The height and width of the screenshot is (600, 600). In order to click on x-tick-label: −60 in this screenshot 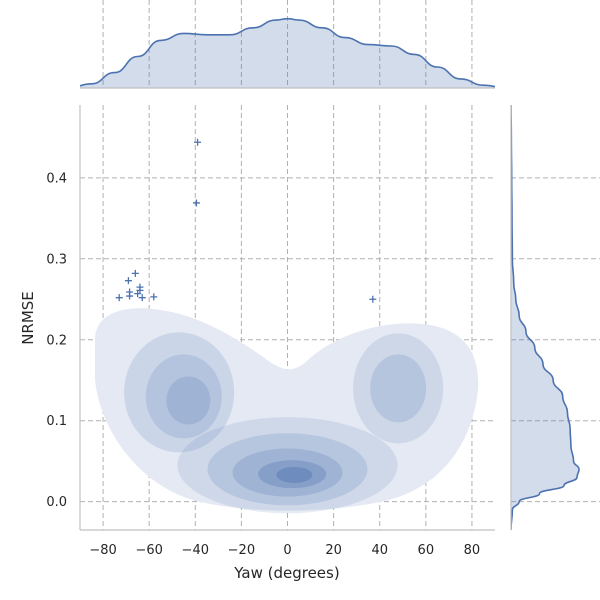, I will do `click(148, 550)`.